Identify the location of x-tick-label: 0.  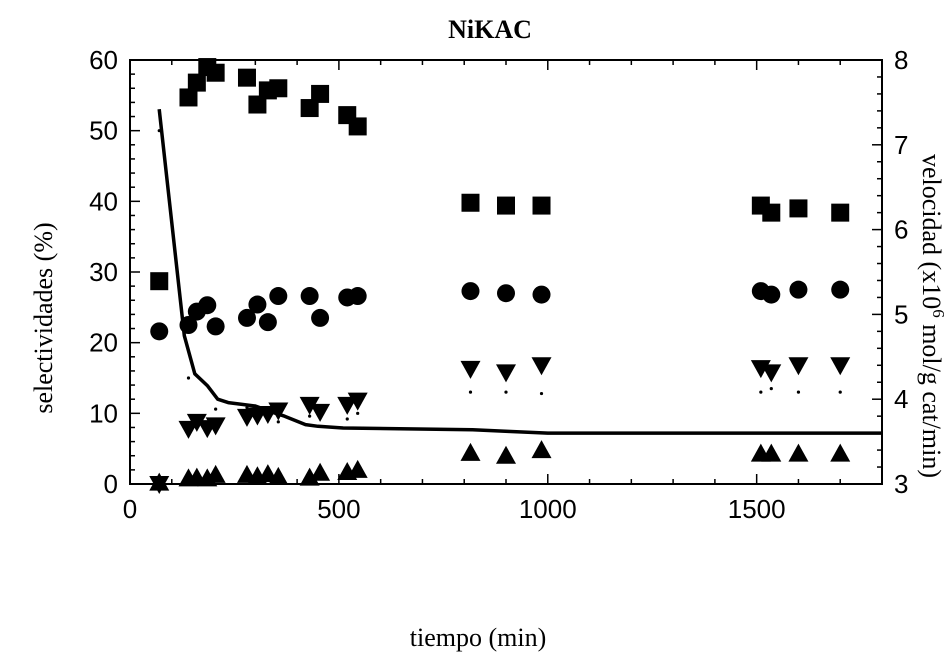
(130, 509).